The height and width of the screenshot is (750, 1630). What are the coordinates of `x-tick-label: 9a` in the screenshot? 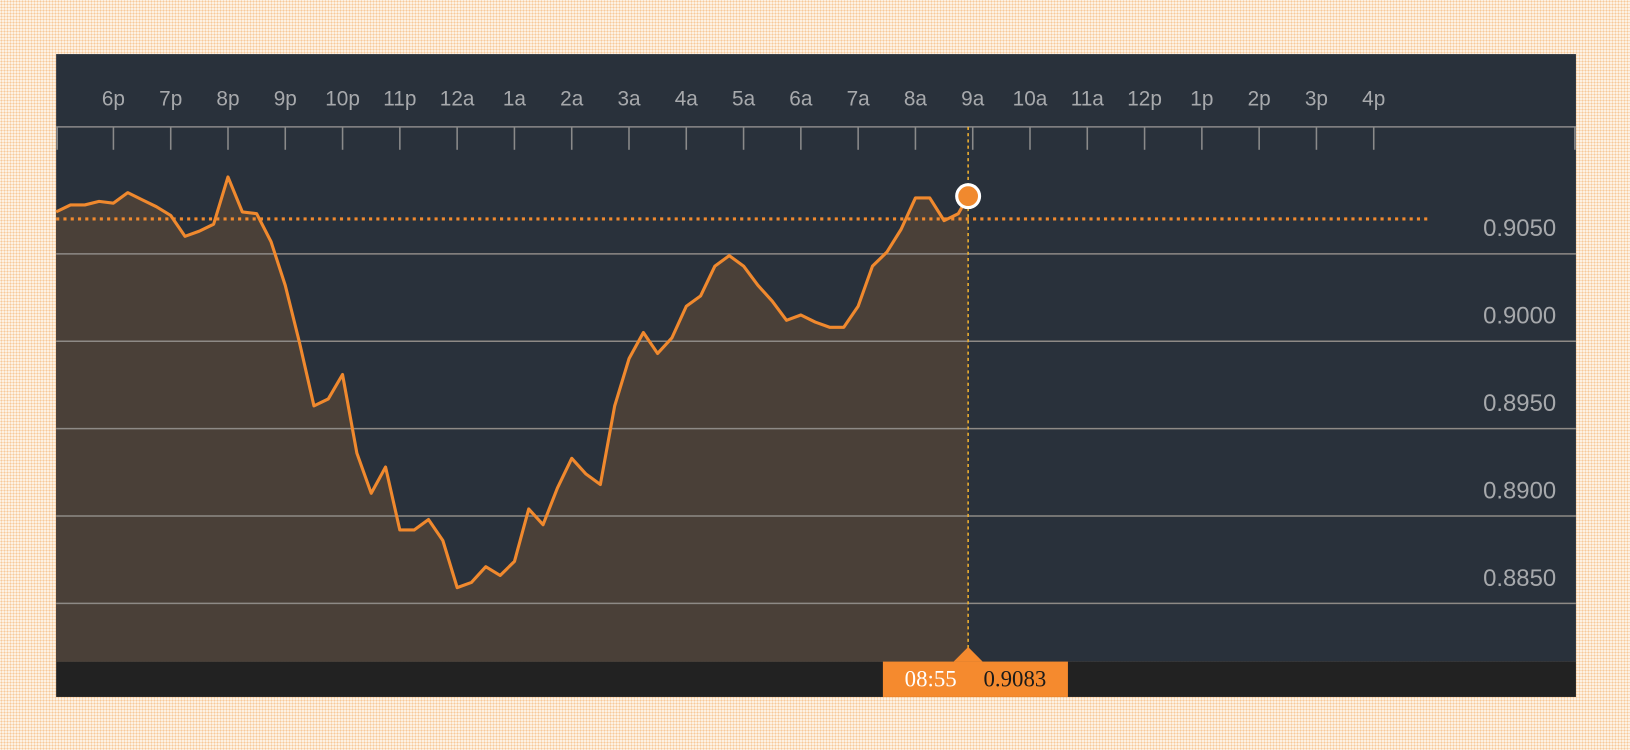 It's located at (973, 98).